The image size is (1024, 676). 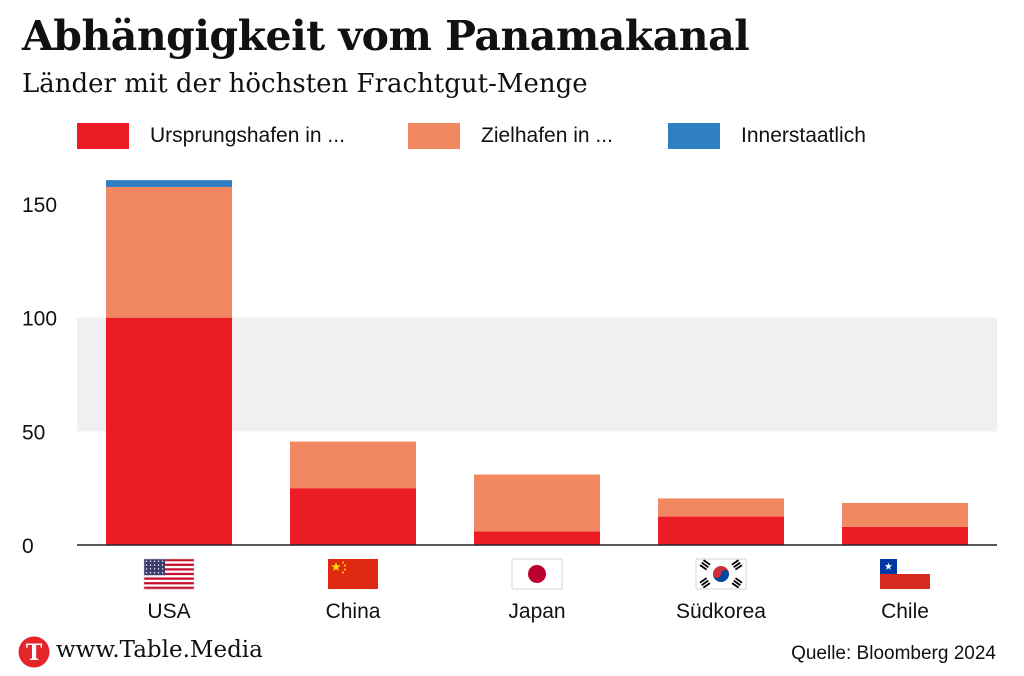 I want to click on x-tick-label: Japan, so click(x=536, y=611).